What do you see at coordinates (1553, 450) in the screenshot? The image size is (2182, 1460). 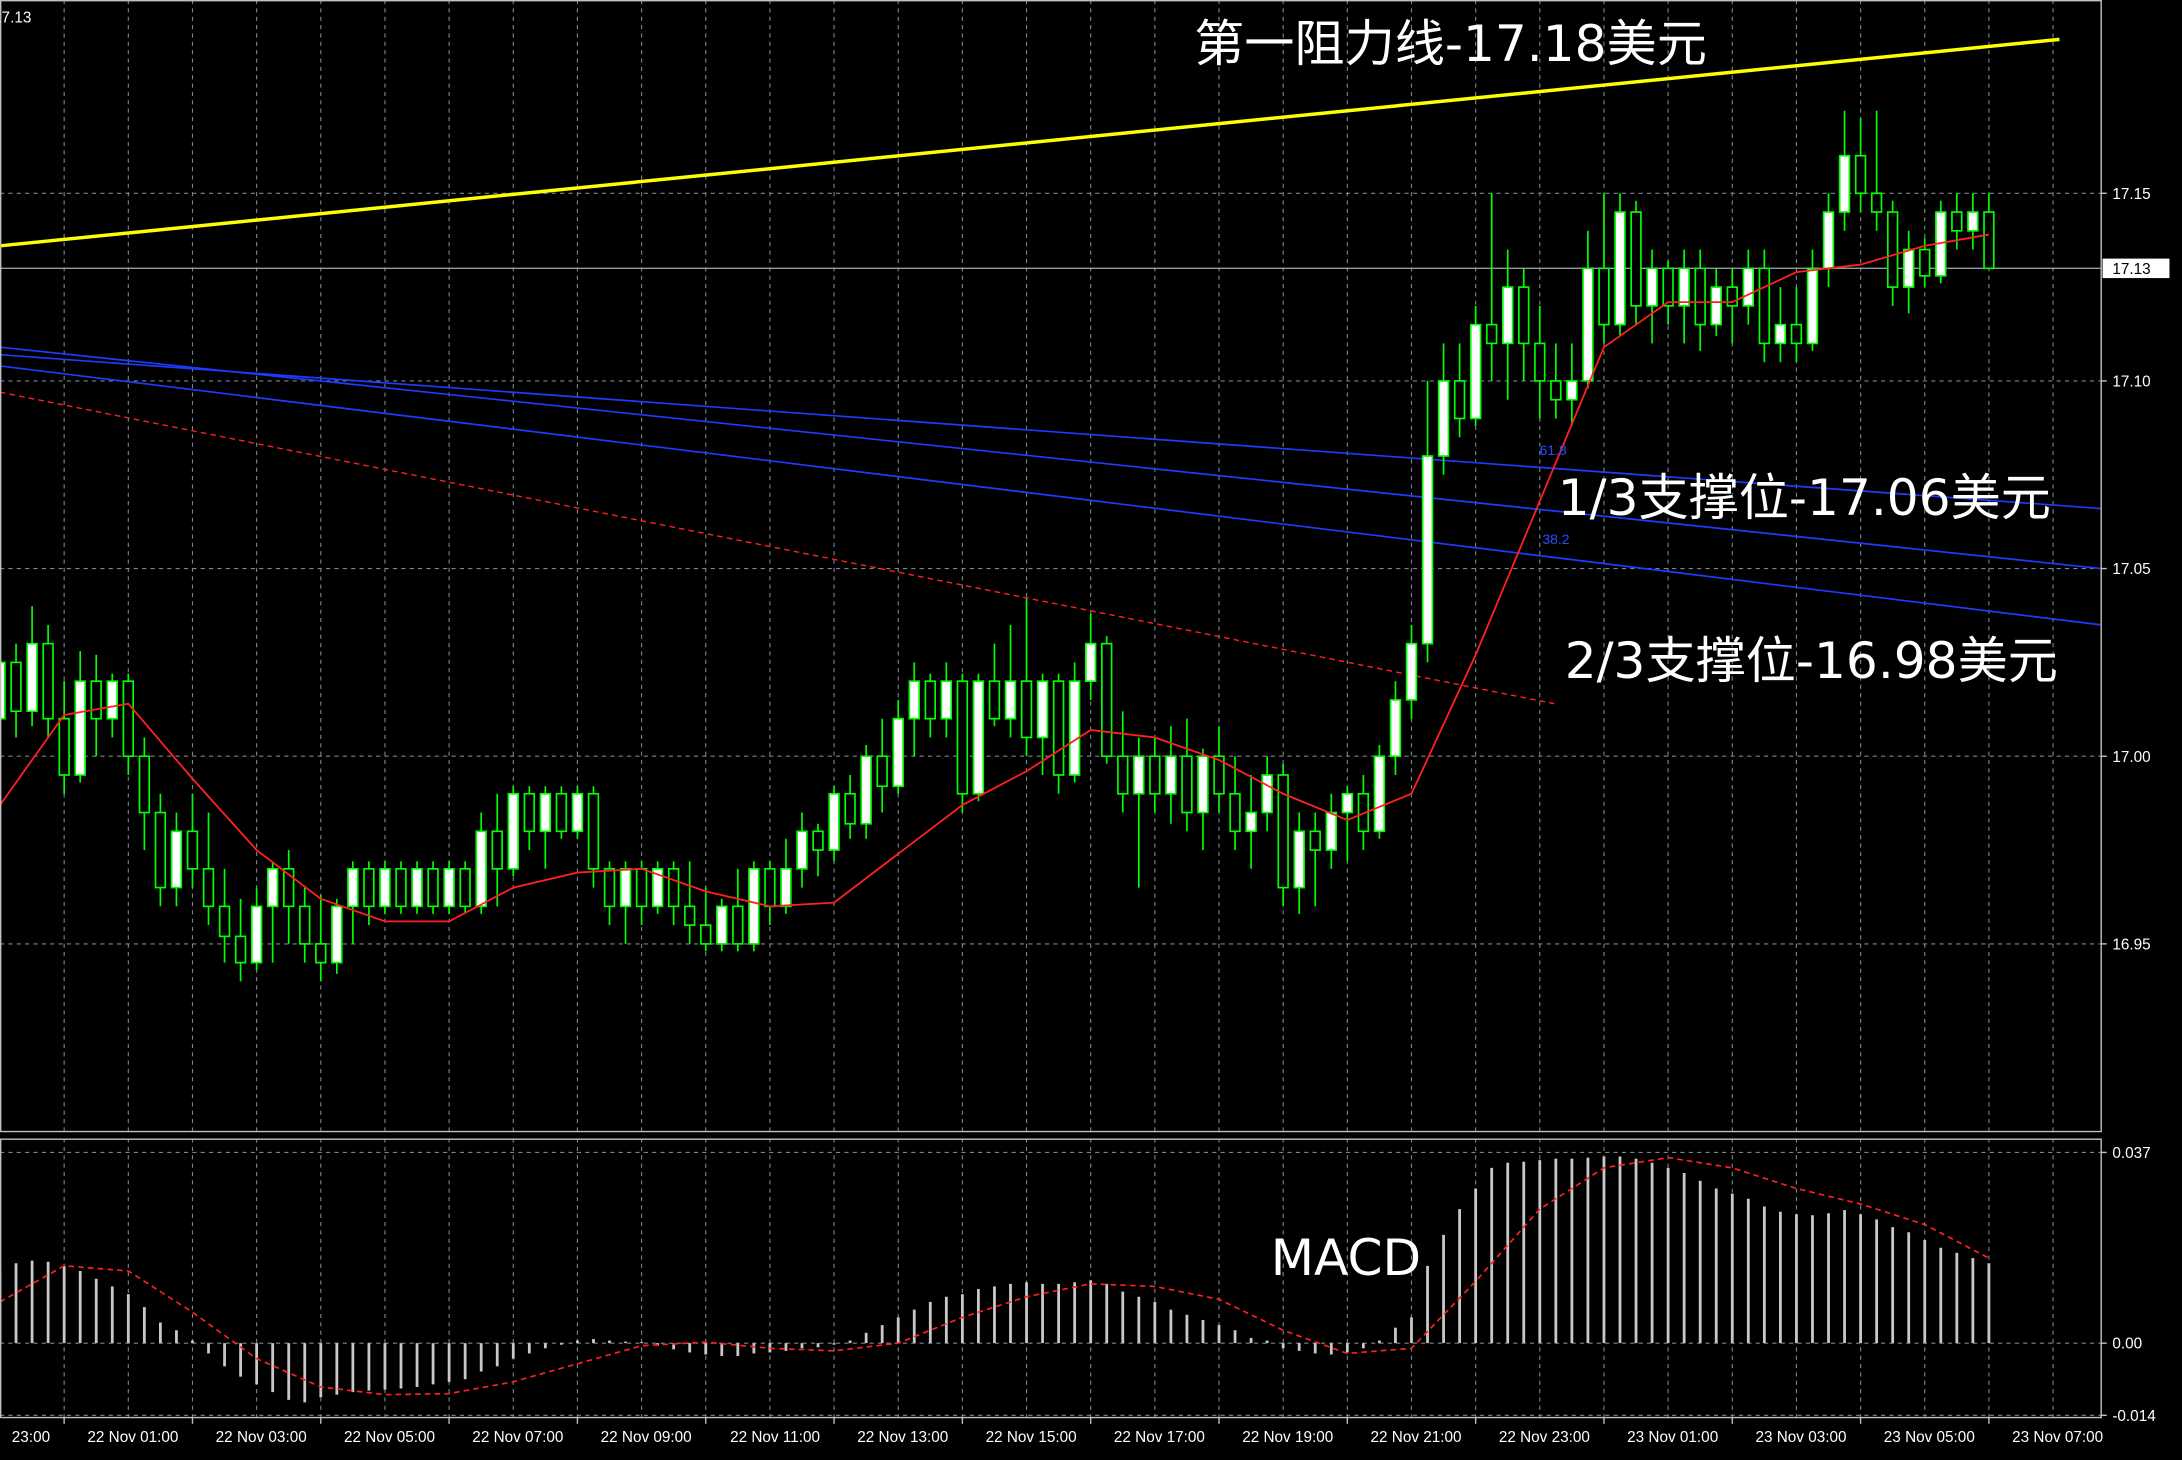 I see `fib-label: 61.8` at bounding box center [1553, 450].